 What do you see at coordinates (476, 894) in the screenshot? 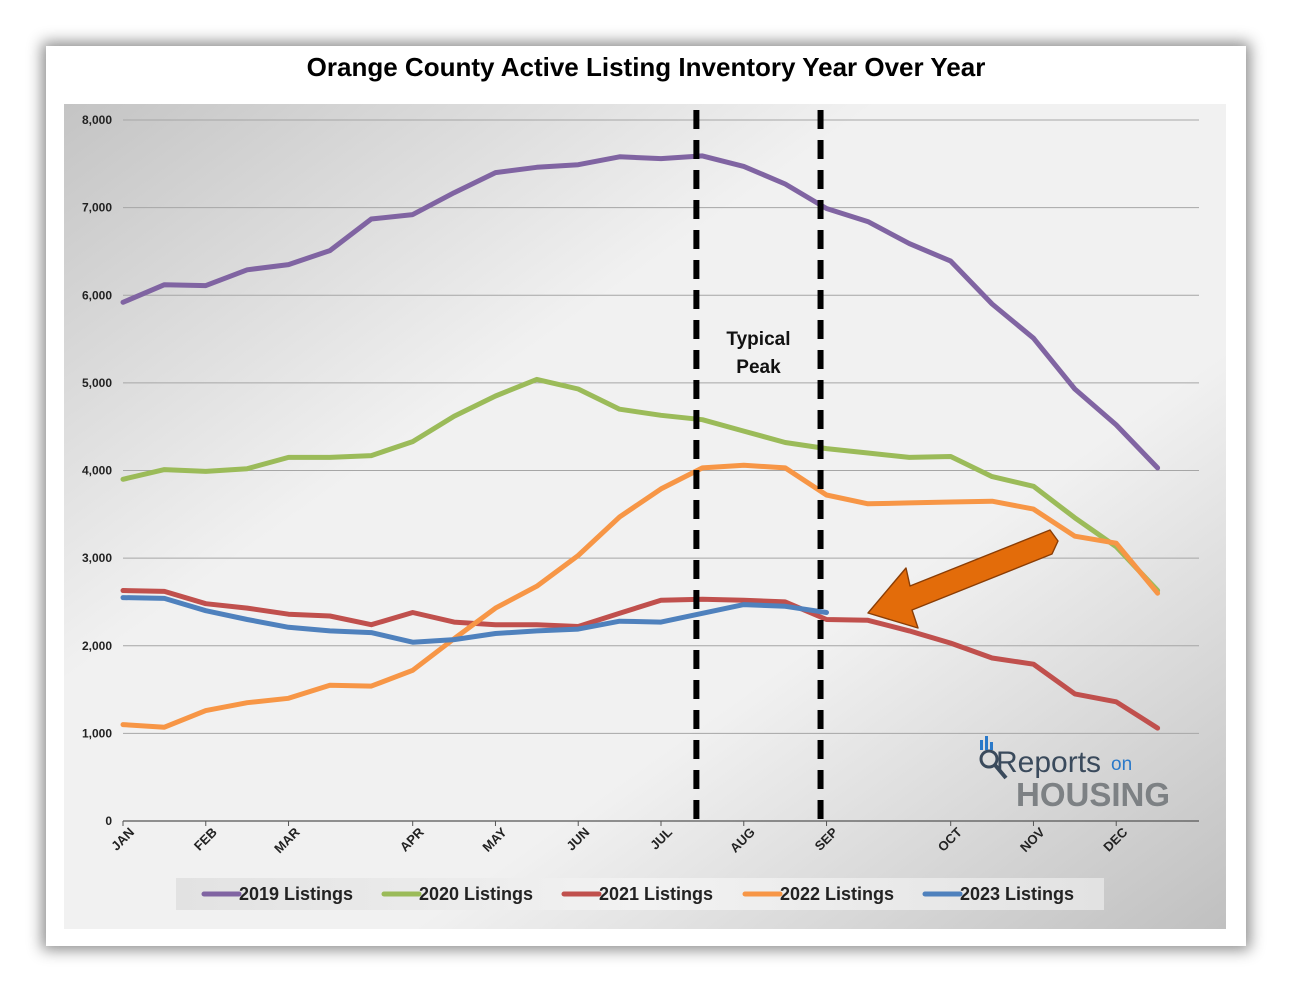
I see `legend-label: 2020 Listings` at bounding box center [476, 894].